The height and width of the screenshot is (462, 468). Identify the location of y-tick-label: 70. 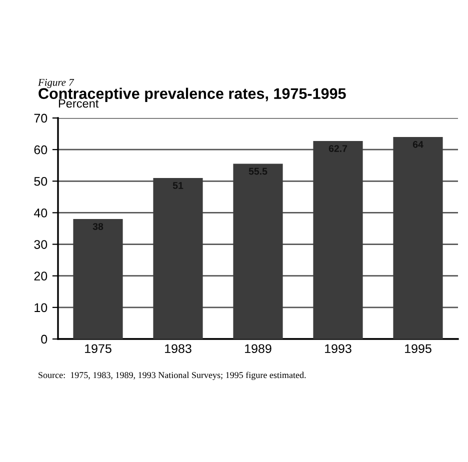
(41, 118).